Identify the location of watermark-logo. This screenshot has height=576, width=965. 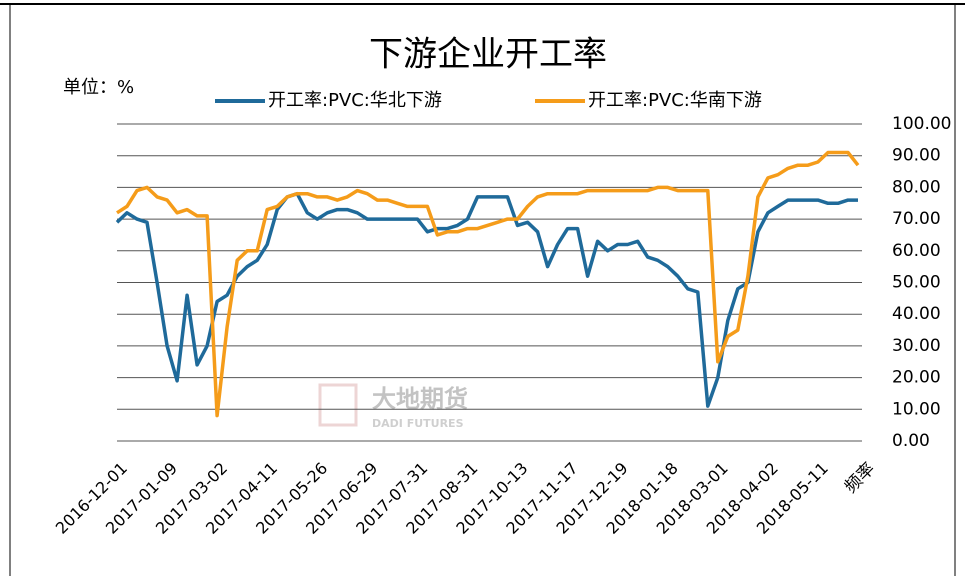
(338, 405).